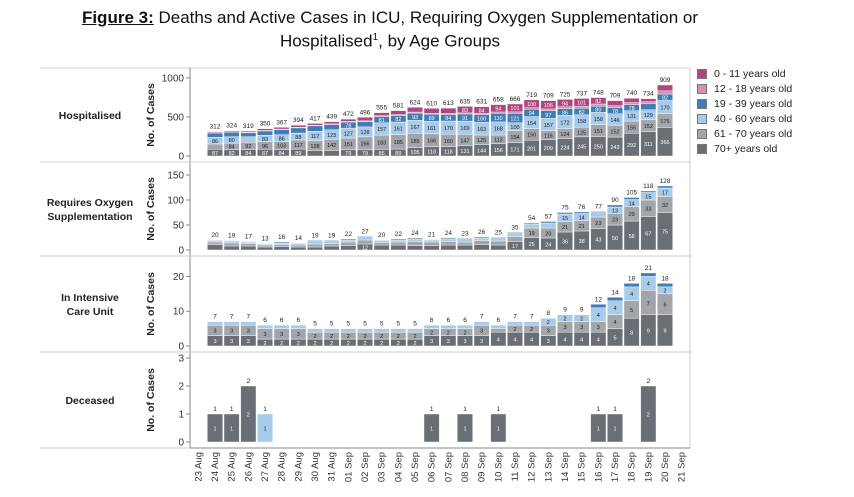 The height and width of the screenshot is (497, 854). What do you see at coordinates (398, 106) in the screenshot?
I see `total-label: 581` at bounding box center [398, 106].